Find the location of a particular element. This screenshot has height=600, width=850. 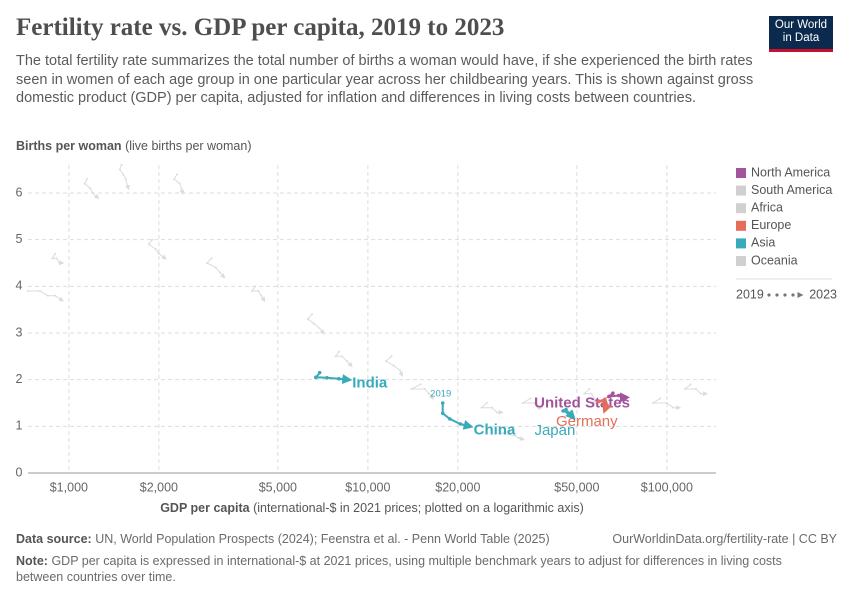

legend-label: Africa is located at coordinates (767, 207).